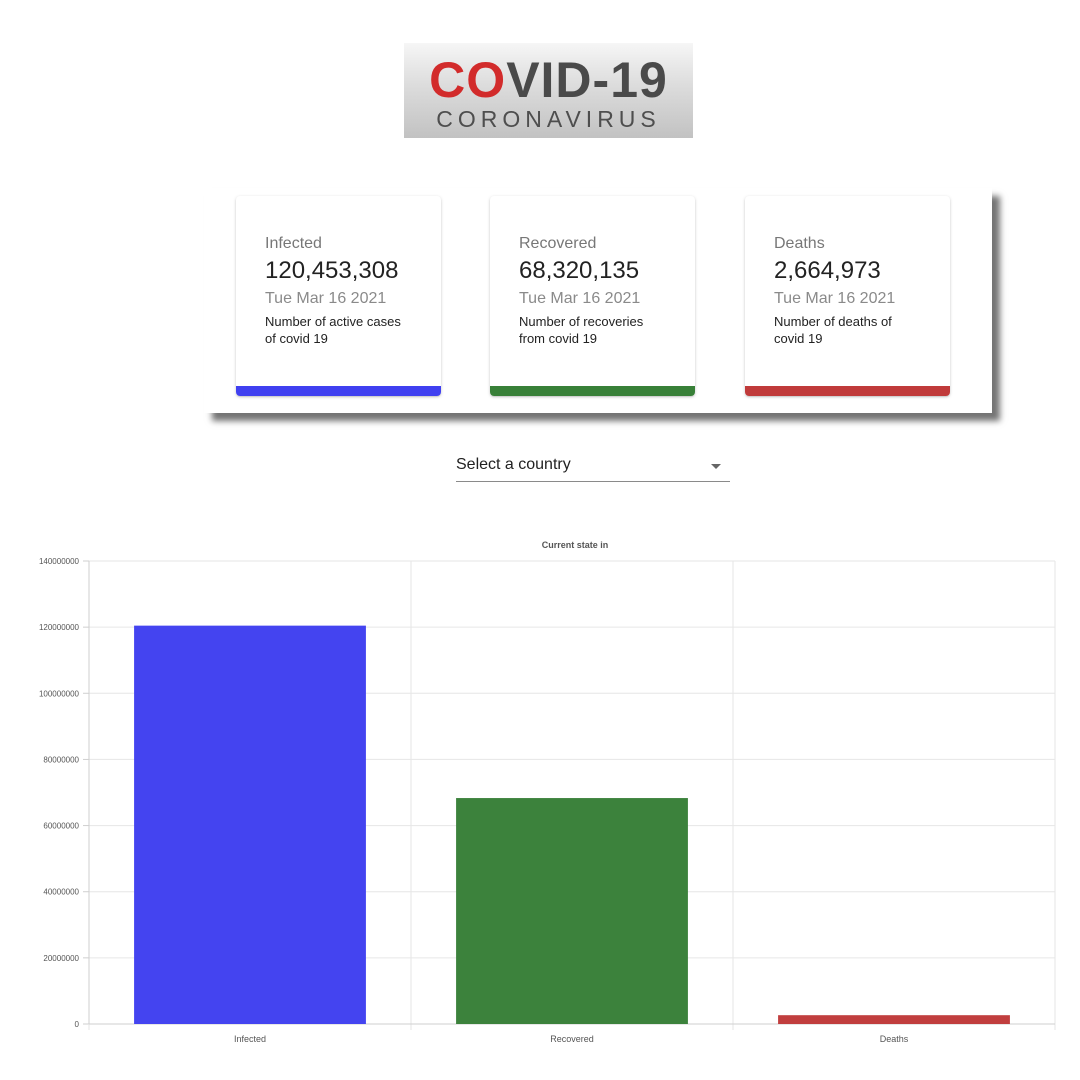 Image resolution: width=1080 pixels, height=1080 pixels. What do you see at coordinates (799, 243) in the screenshot?
I see `card-title: Deaths` at bounding box center [799, 243].